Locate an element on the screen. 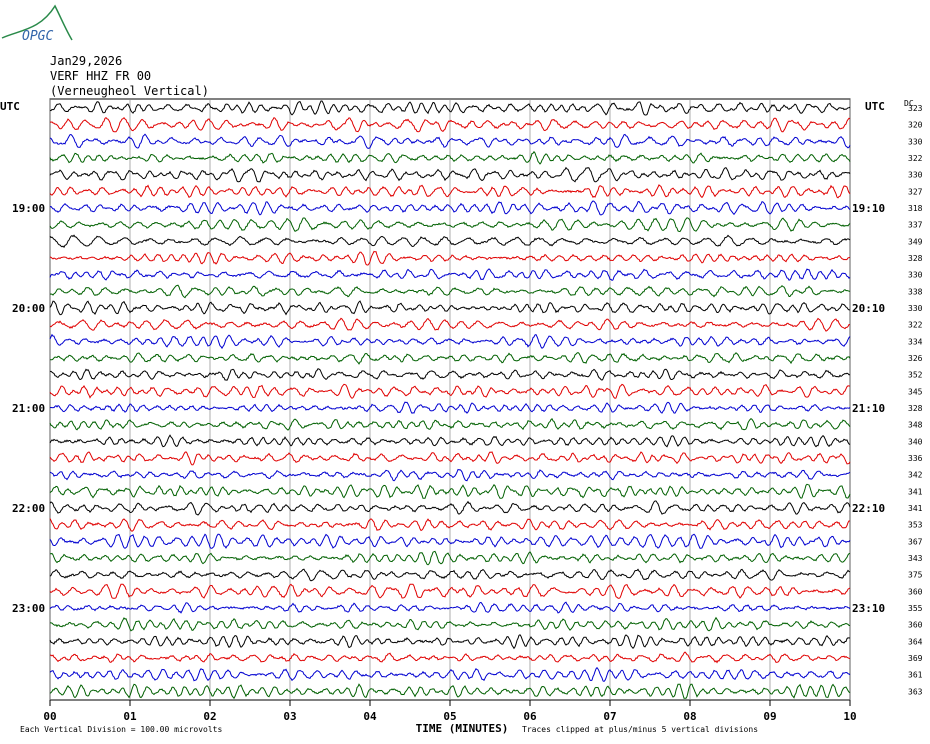 The width and height of the screenshot is (930, 744). hour-label: 19:00 is located at coordinates (28, 208).